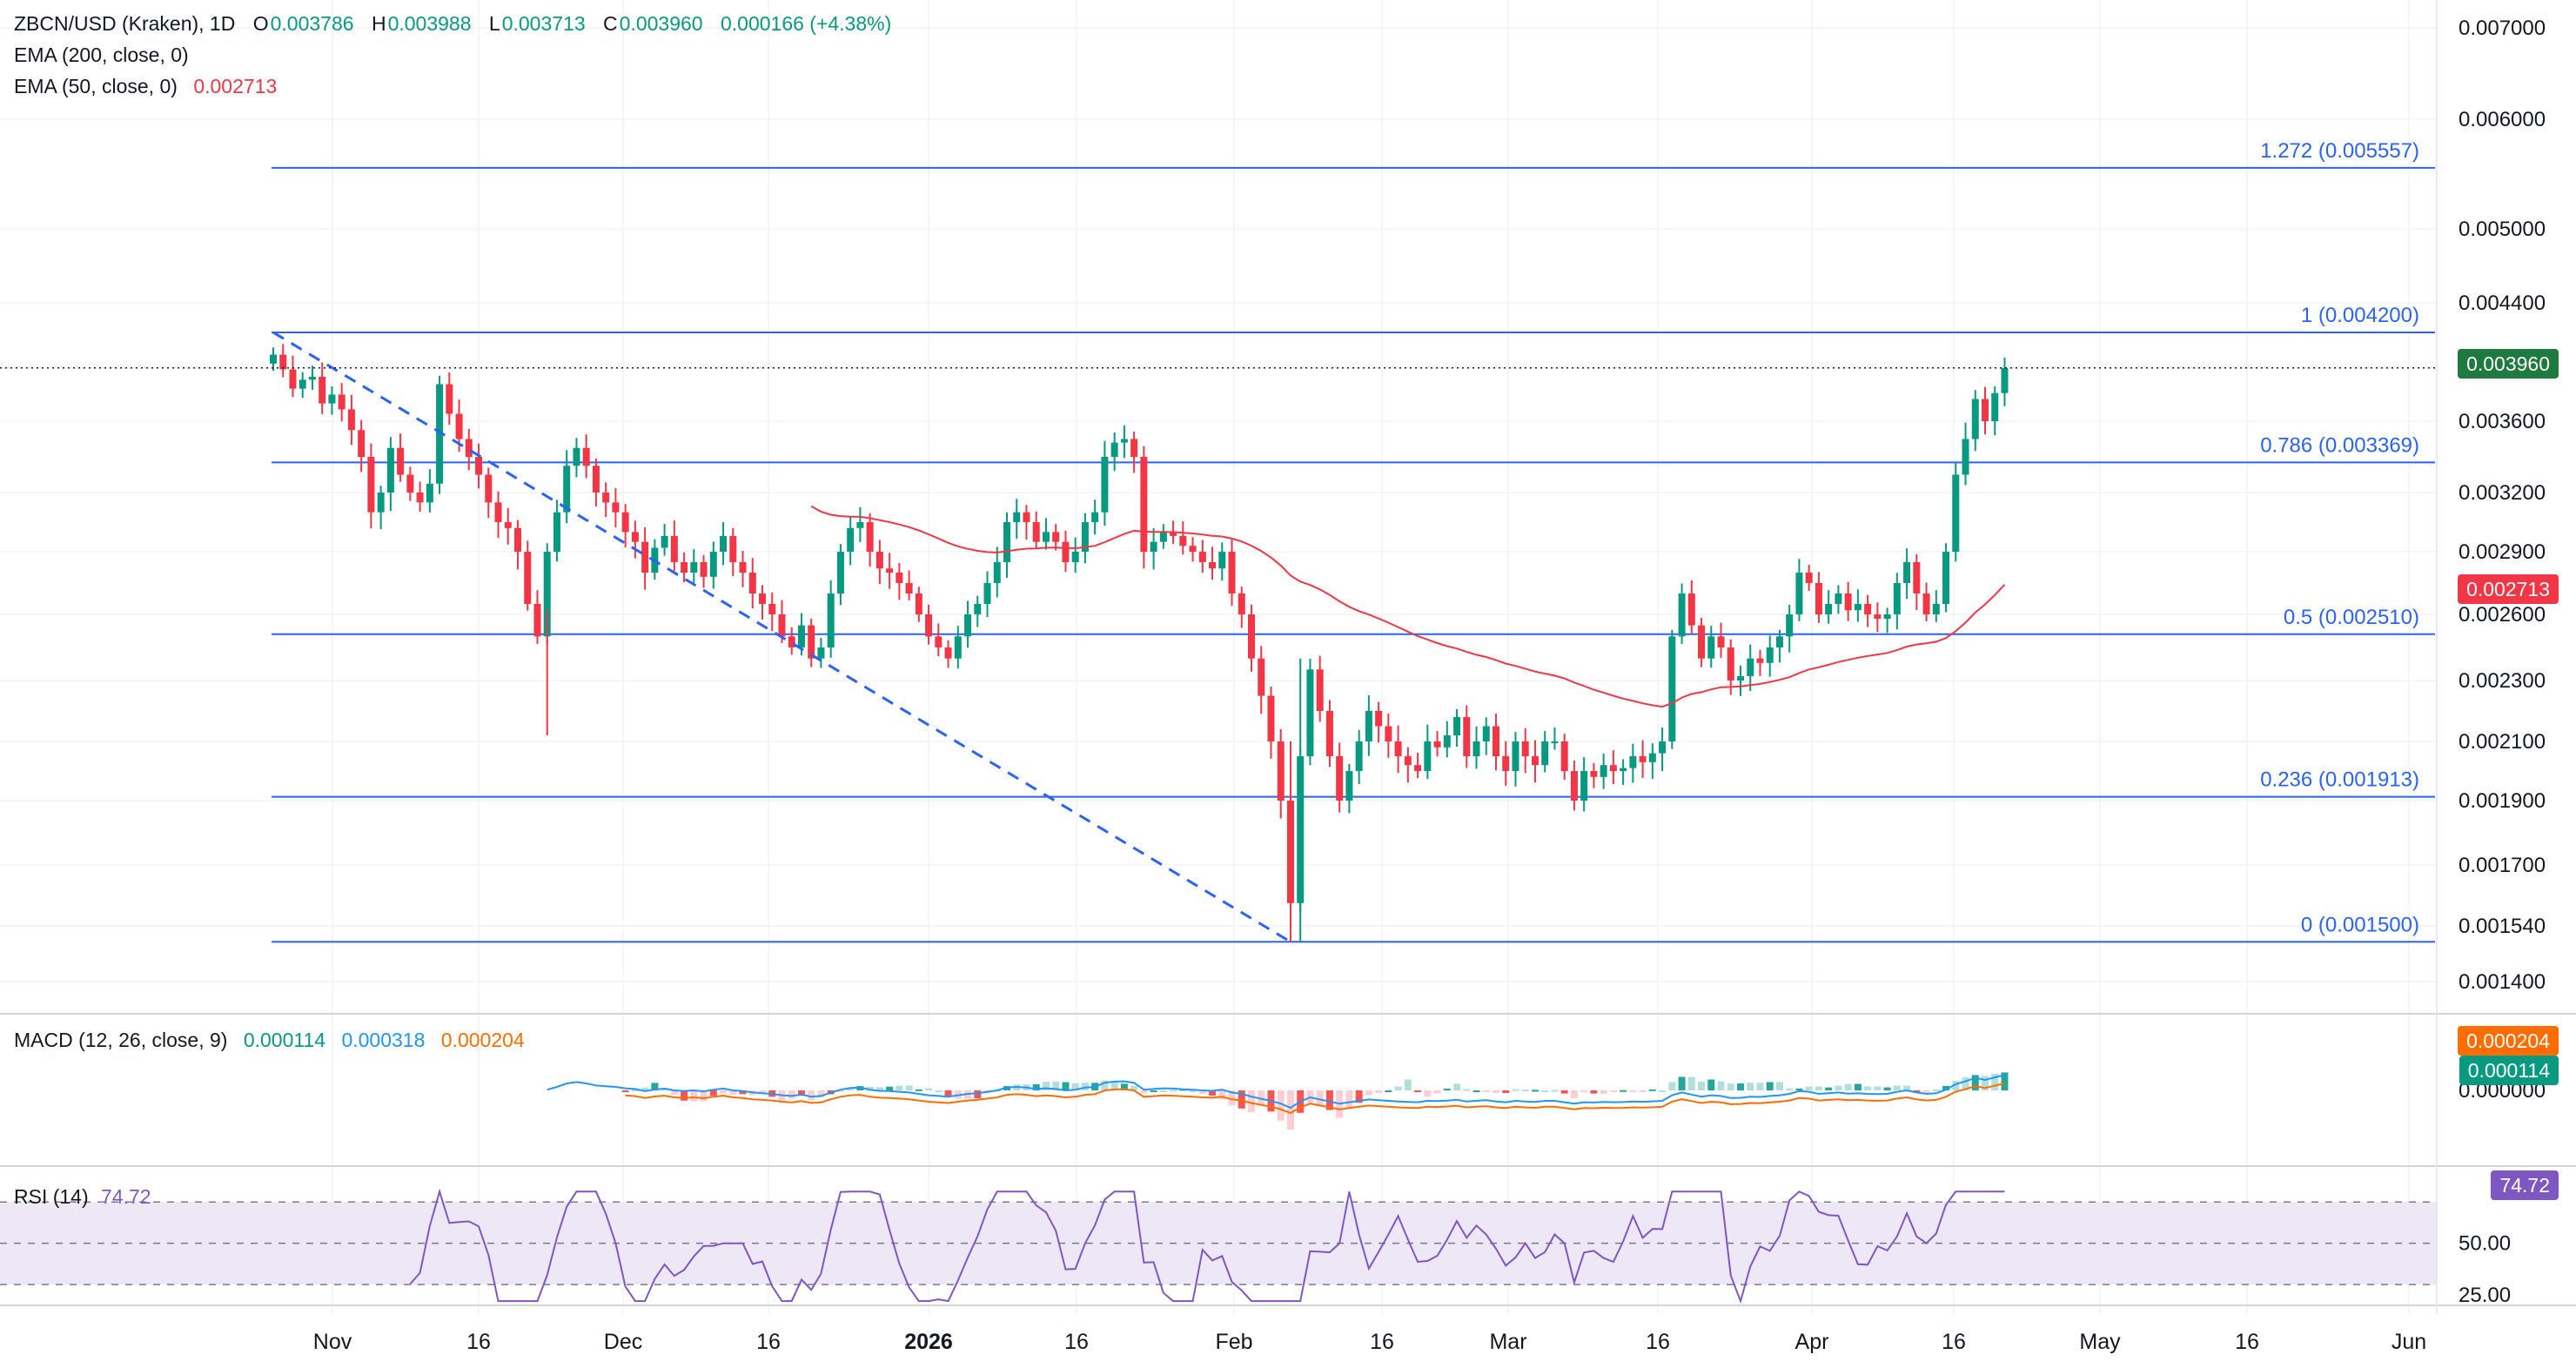 The width and height of the screenshot is (2576, 1368). I want to click on rsi-legend: RSI (14) 74.72, so click(83, 1197).